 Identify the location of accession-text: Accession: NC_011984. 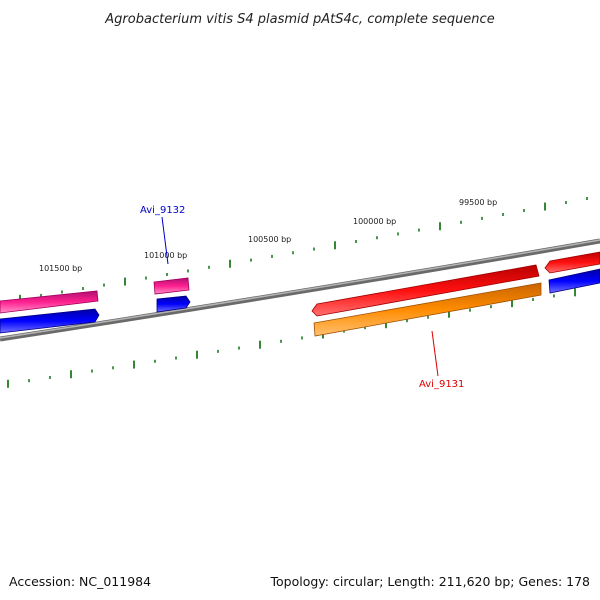
(80, 581).